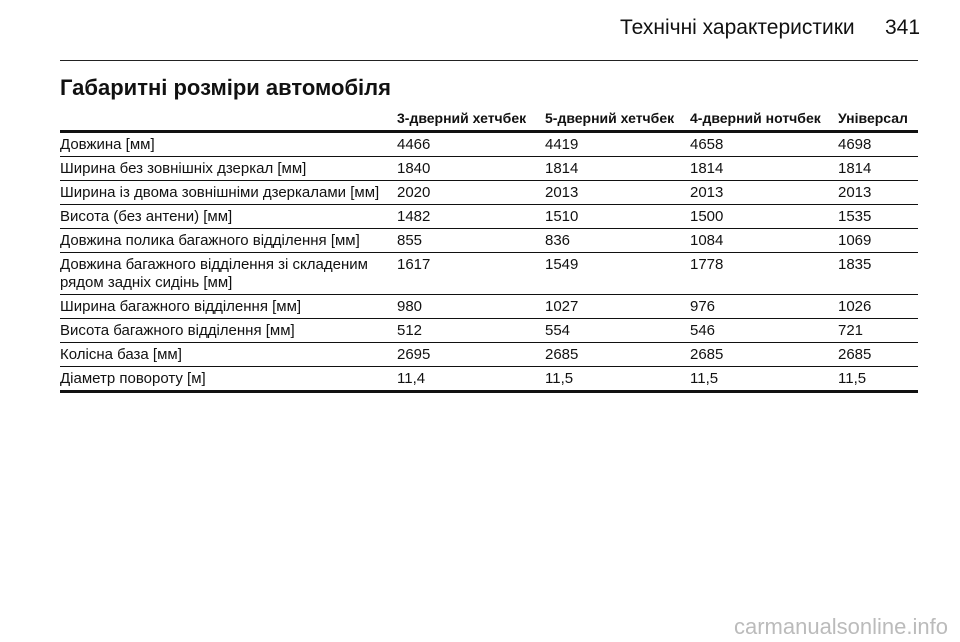 The image size is (960, 642). What do you see at coordinates (878, 240) in the screenshot?
I see `cell-value: 1069` at bounding box center [878, 240].